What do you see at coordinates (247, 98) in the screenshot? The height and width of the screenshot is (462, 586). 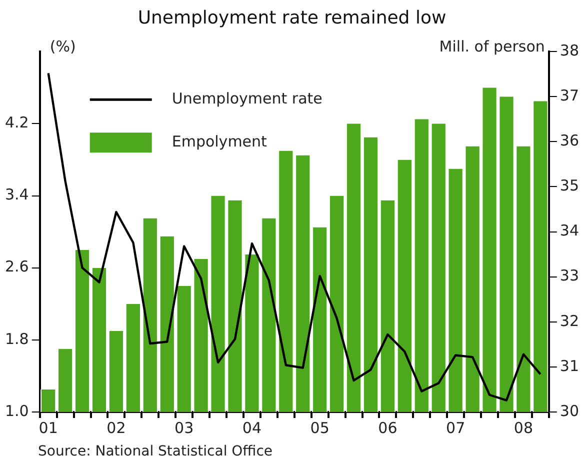 I see `legend-label: Unemployment rate` at bounding box center [247, 98].